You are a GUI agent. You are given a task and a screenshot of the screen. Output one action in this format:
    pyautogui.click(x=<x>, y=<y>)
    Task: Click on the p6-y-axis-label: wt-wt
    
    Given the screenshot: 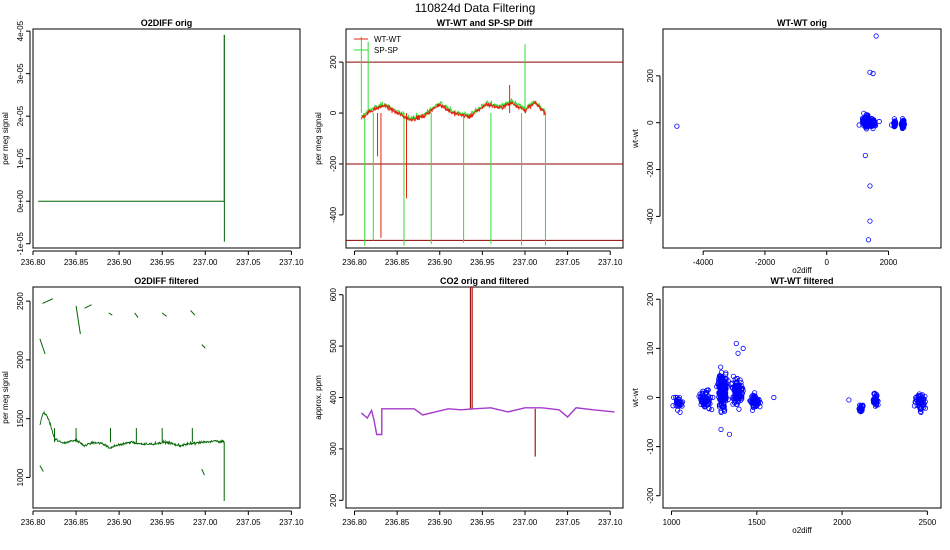 What is the action you would take?
    pyautogui.click(x=635, y=397)
    